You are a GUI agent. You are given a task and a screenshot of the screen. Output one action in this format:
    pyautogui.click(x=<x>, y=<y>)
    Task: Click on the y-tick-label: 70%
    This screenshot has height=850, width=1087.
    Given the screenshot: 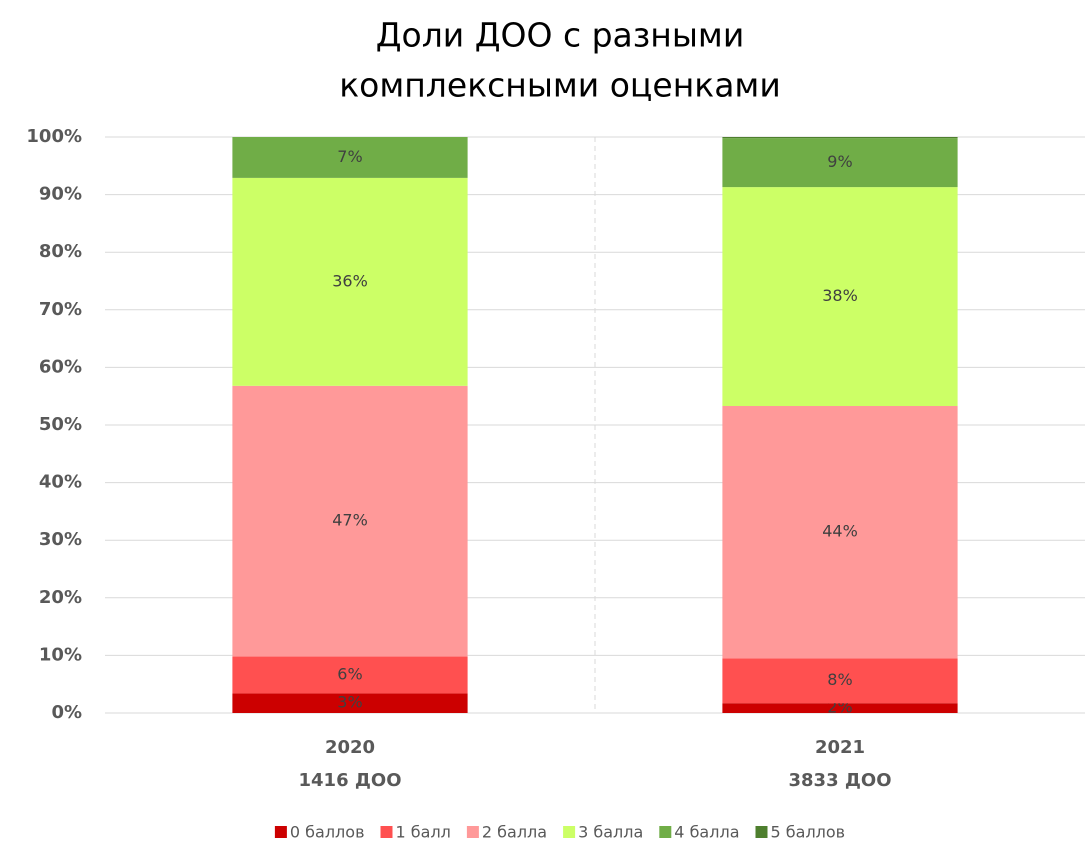 What is the action you would take?
    pyautogui.click(x=60, y=309)
    